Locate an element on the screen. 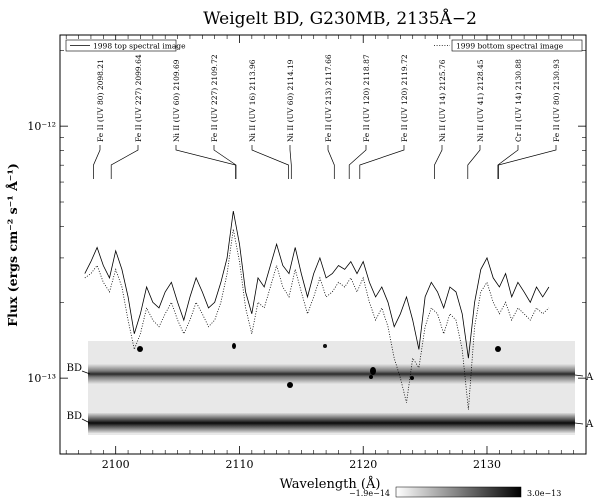  x-tick-label: 2100 is located at coordinates (116, 464).